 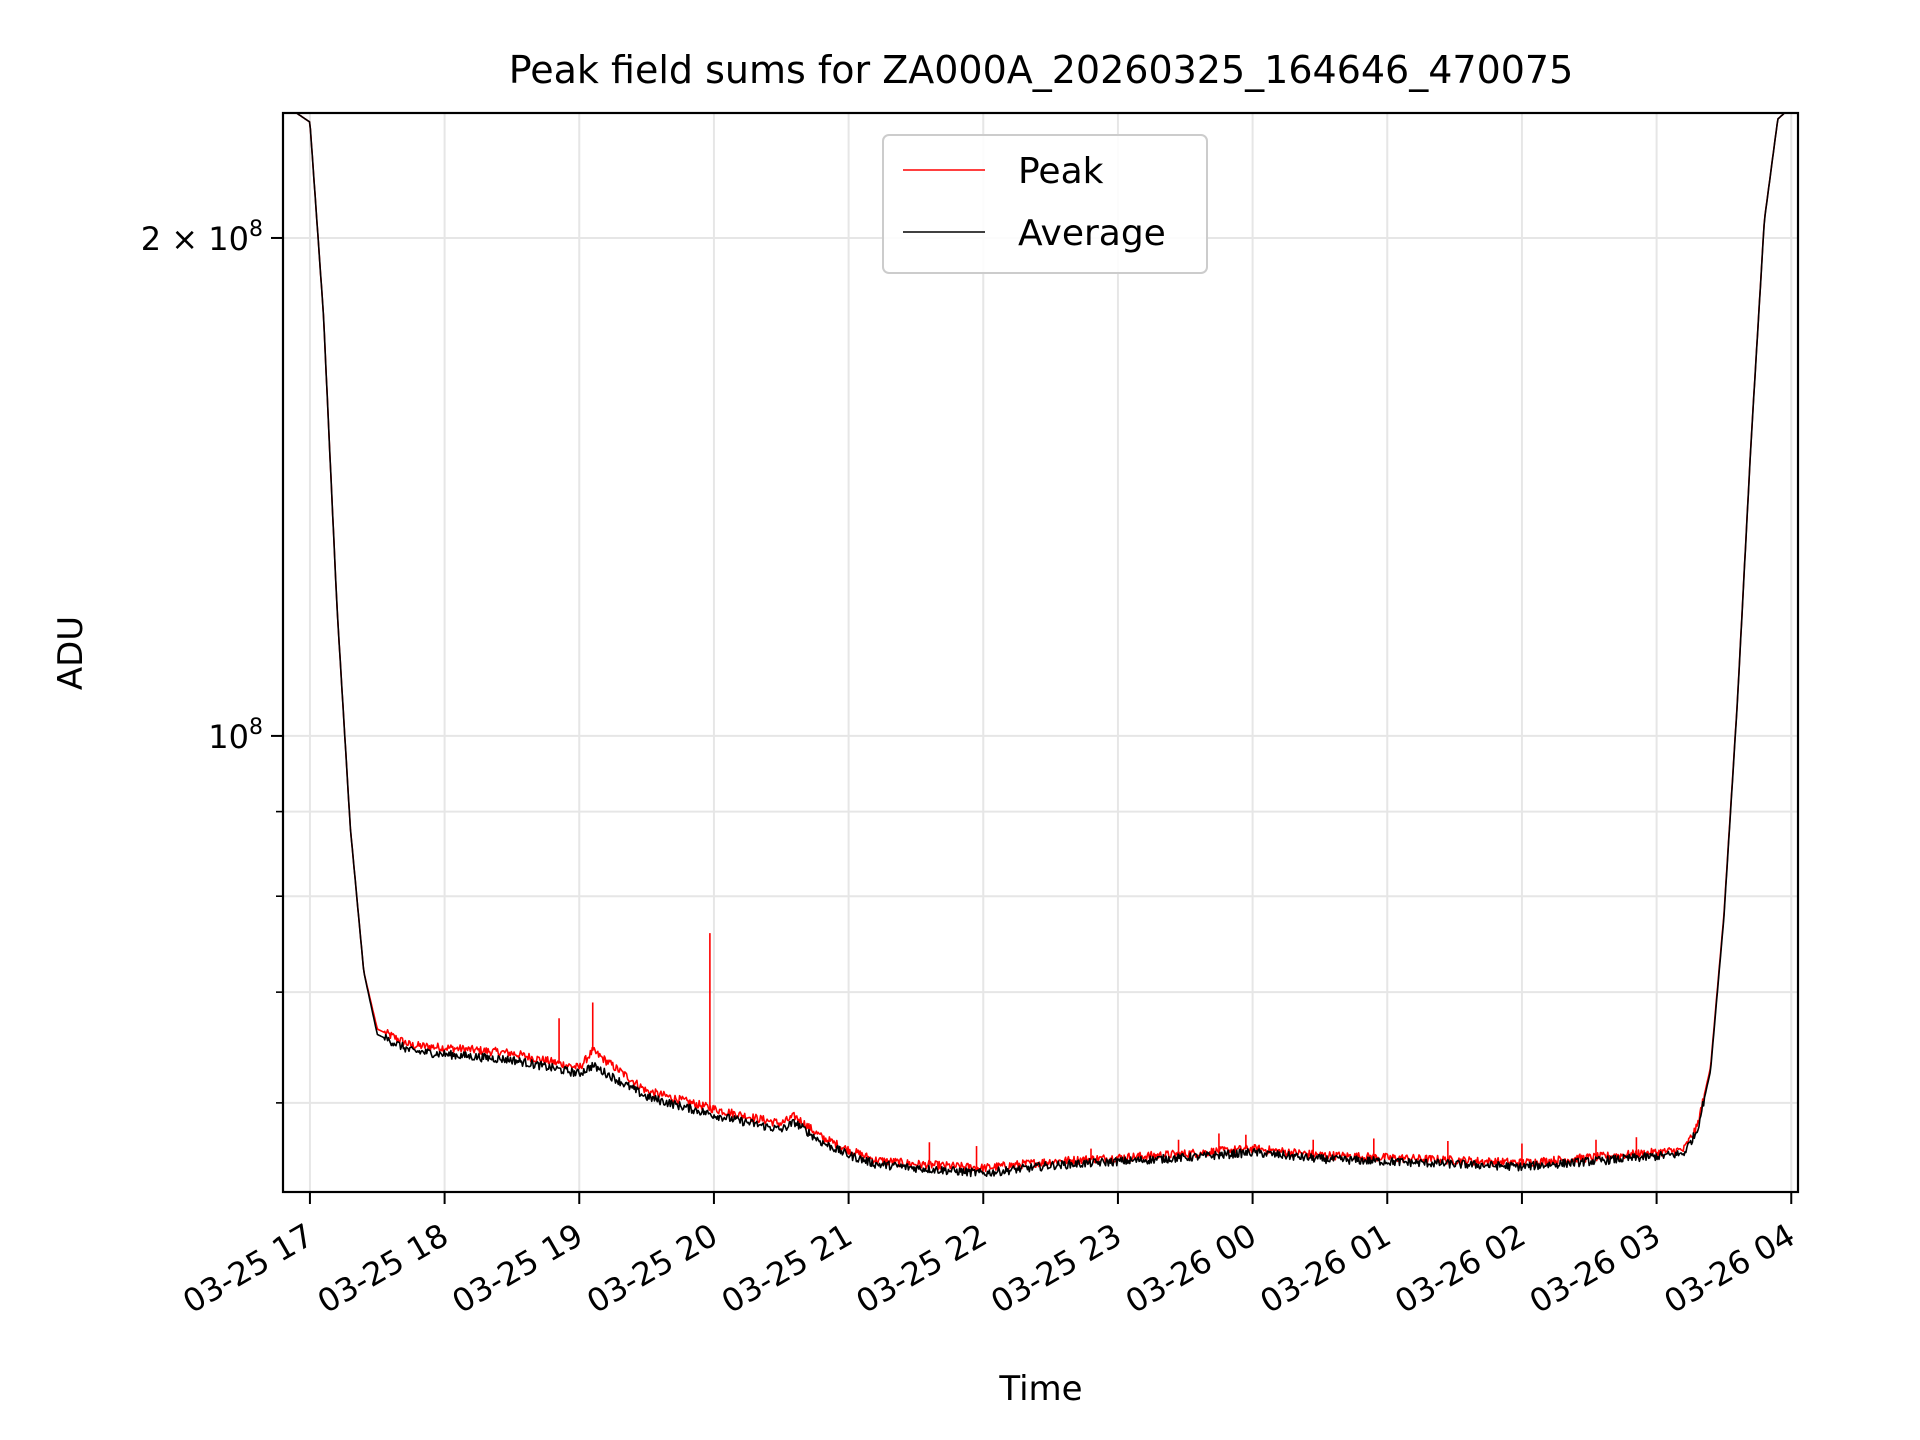 What do you see at coordinates (212, 660) in the screenshot?
I see `y-axis: 108 2 × 108` at bounding box center [212, 660].